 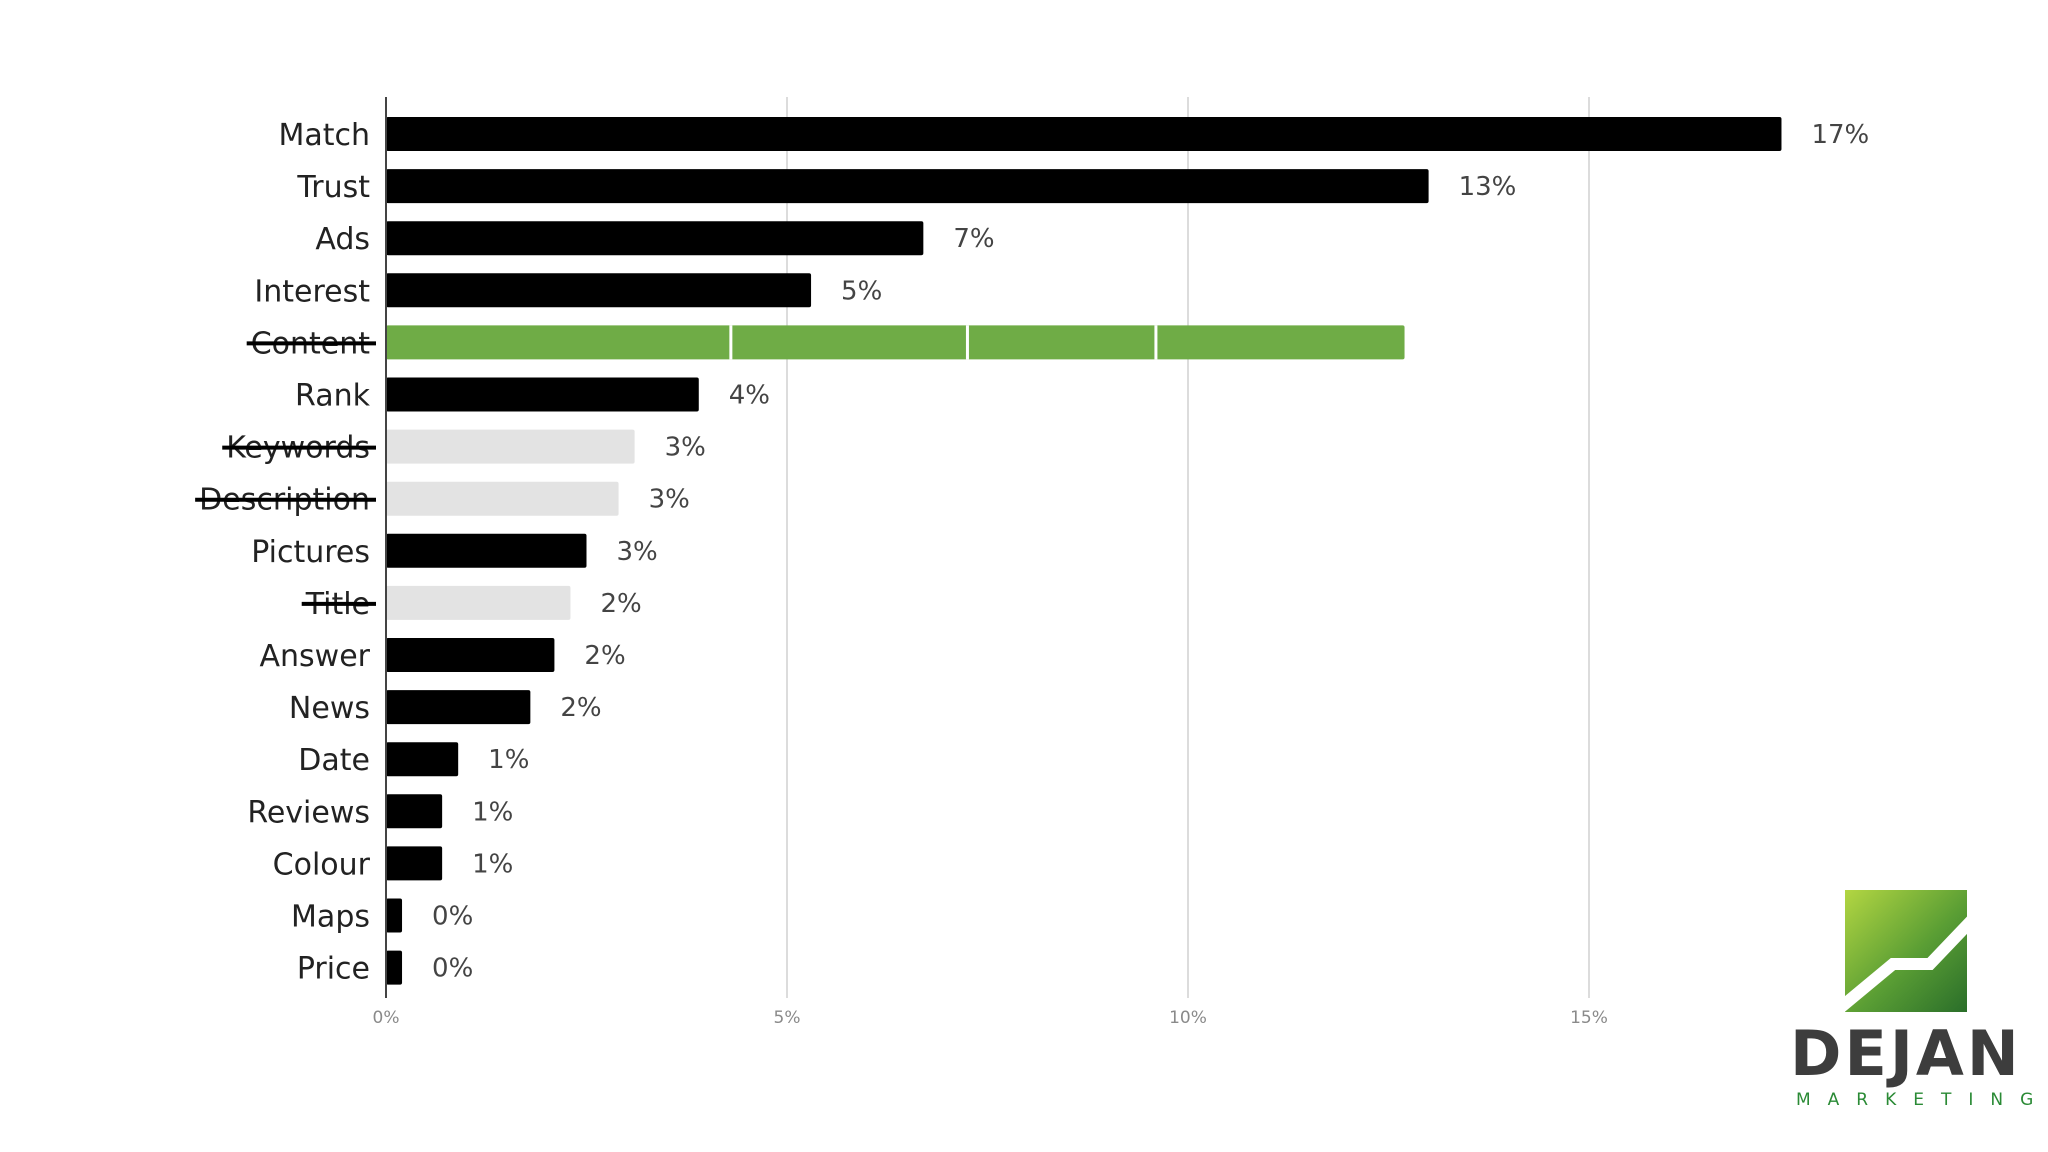 I want to click on bar-row: Rank 4%, so click(x=532, y=395).